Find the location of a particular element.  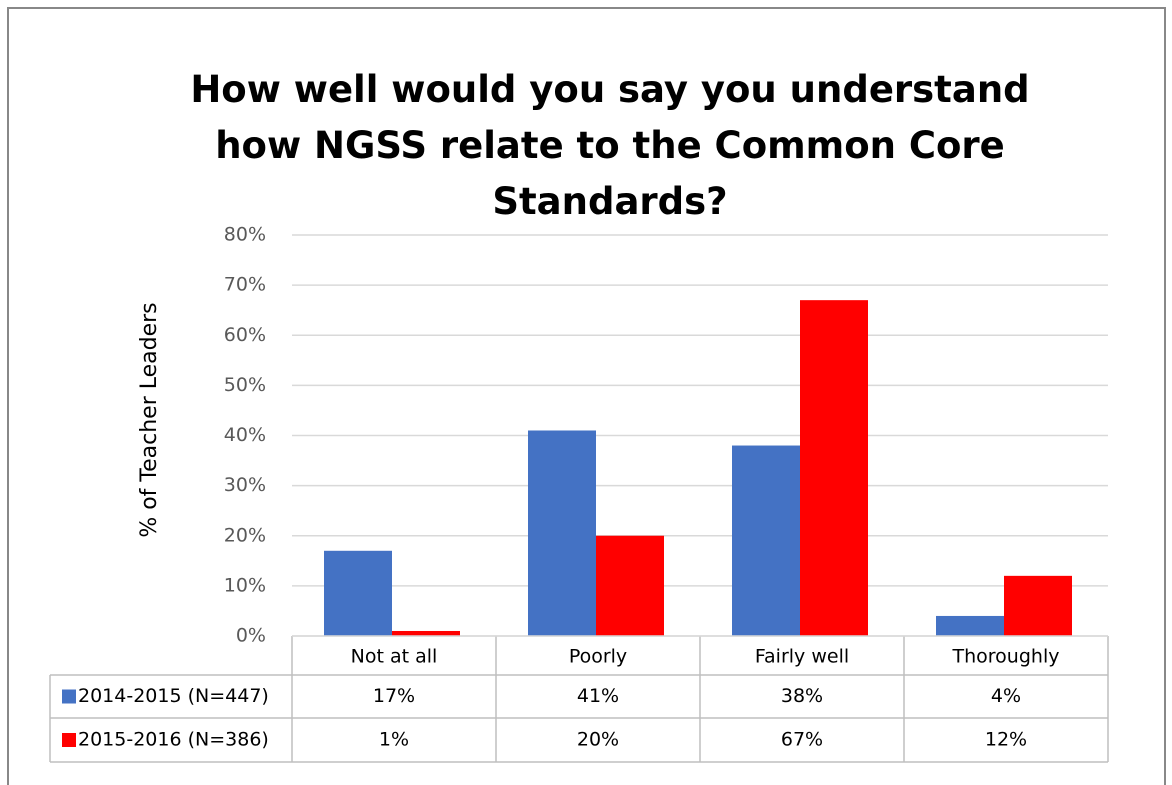

y-tick-label: 70% is located at coordinates (245, 285).